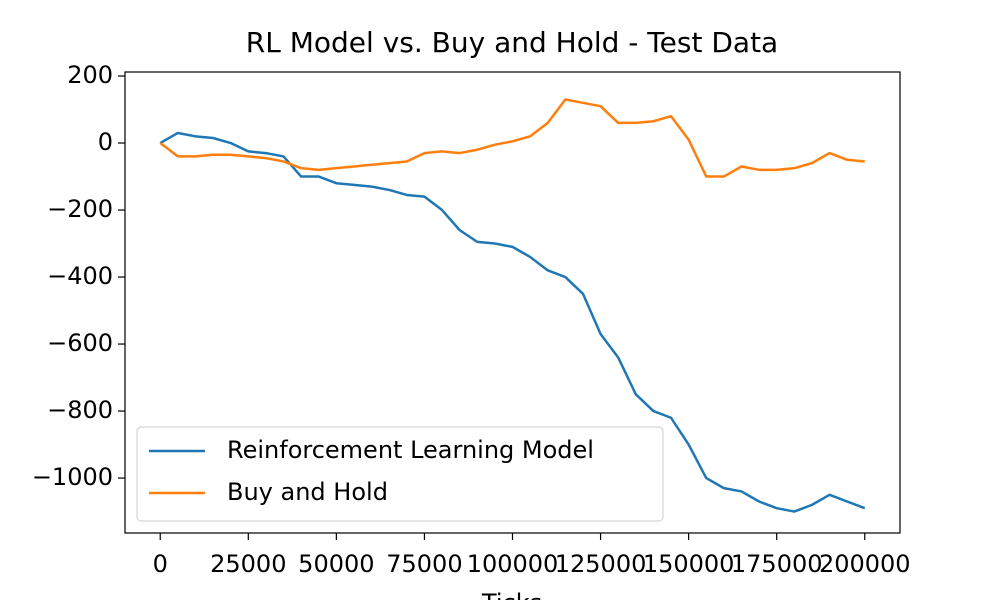 The height and width of the screenshot is (600, 1000). I want to click on legend-label: Reinforcement Learning Model, so click(410, 450).